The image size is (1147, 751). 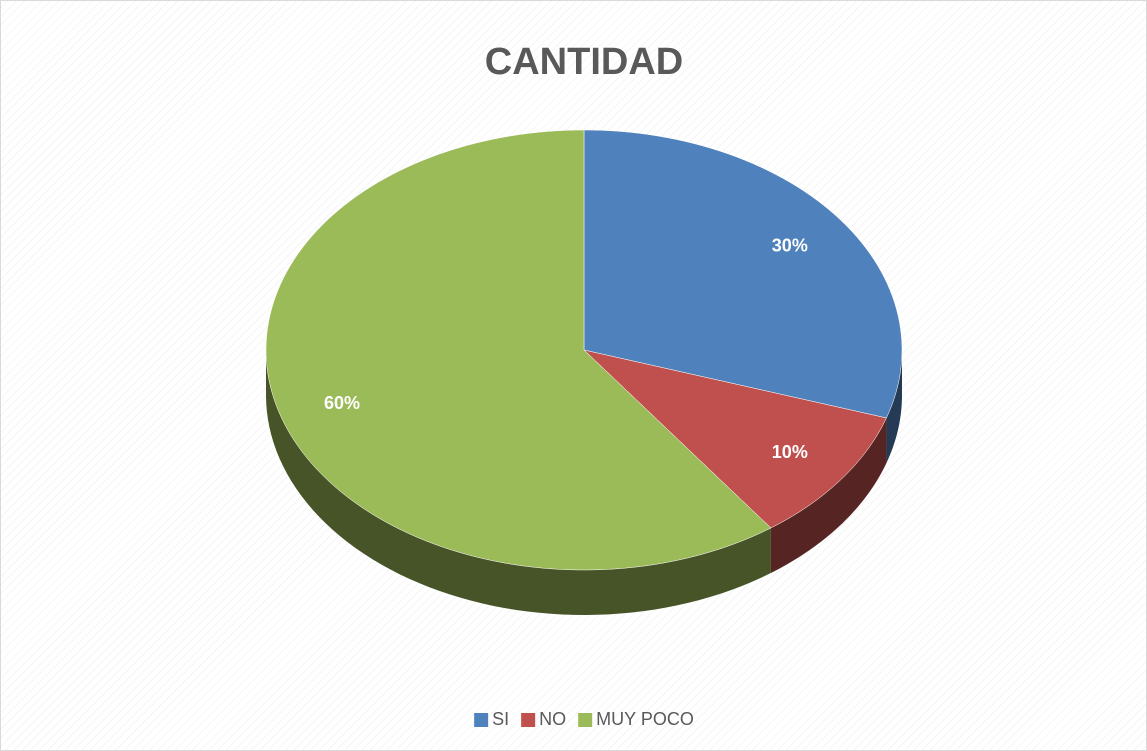 I want to click on legend-label: NO, so click(x=552, y=719).